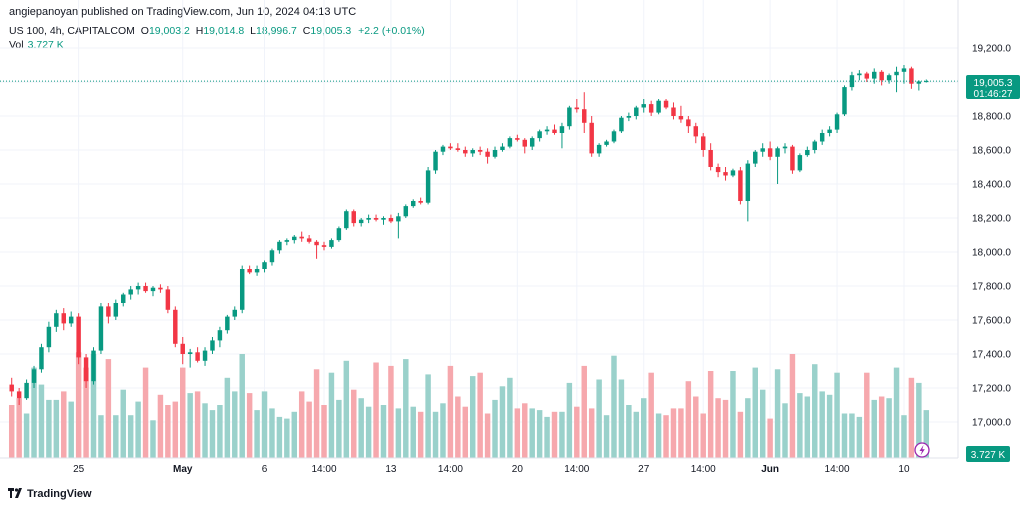  What do you see at coordinates (922, 450) in the screenshot?
I see `lightning-icon` at bounding box center [922, 450].